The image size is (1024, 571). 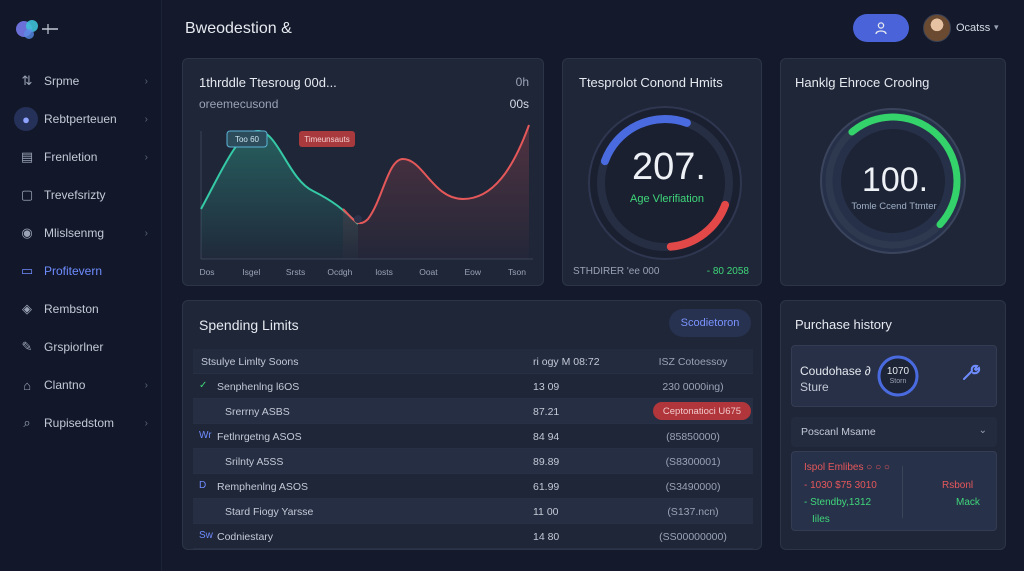 What do you see at coordinates (383, 272) in the screenshot?
I see `x-axis-tick-label: losts` at bounding box center [383, 272].